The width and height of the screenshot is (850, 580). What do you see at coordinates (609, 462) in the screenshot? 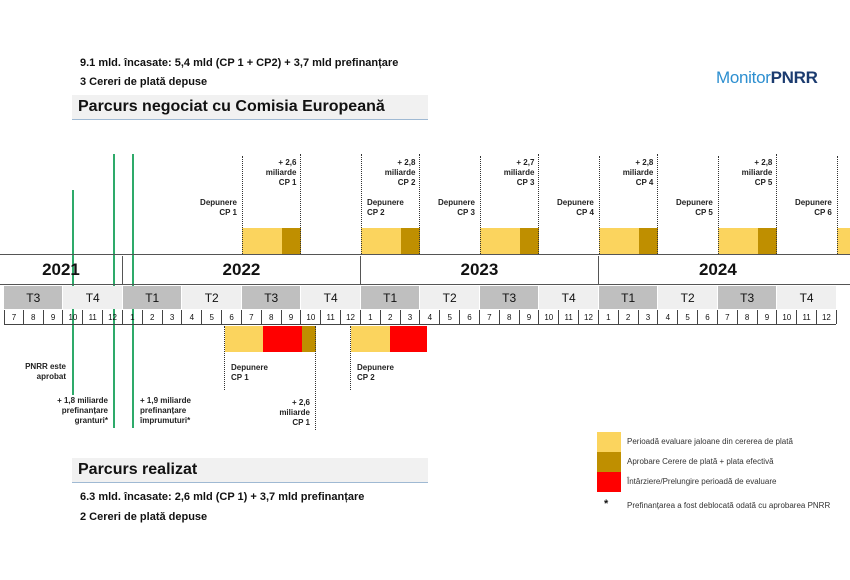
I see `legend-swatch` at bounding box center [609, 462].